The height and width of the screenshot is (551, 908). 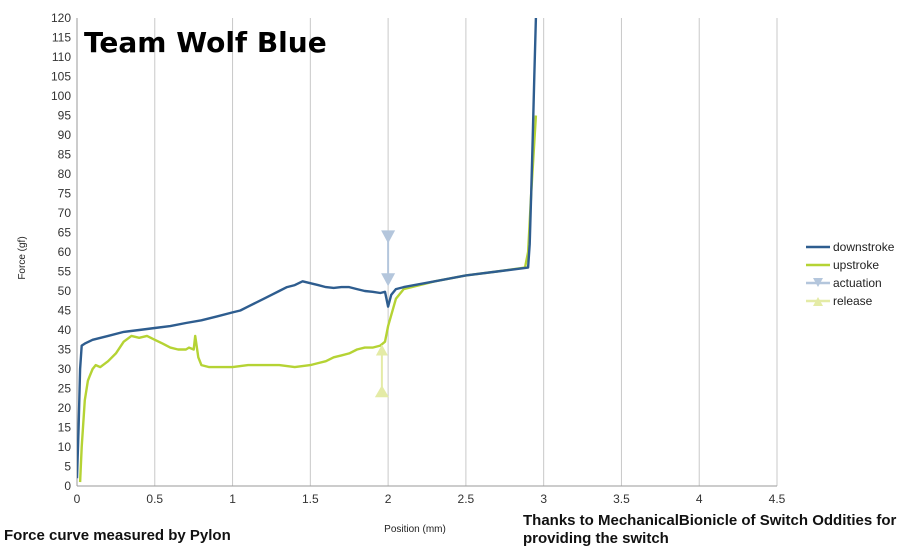 I want to click on legend-label-release: release, so click(x=853, y=301).